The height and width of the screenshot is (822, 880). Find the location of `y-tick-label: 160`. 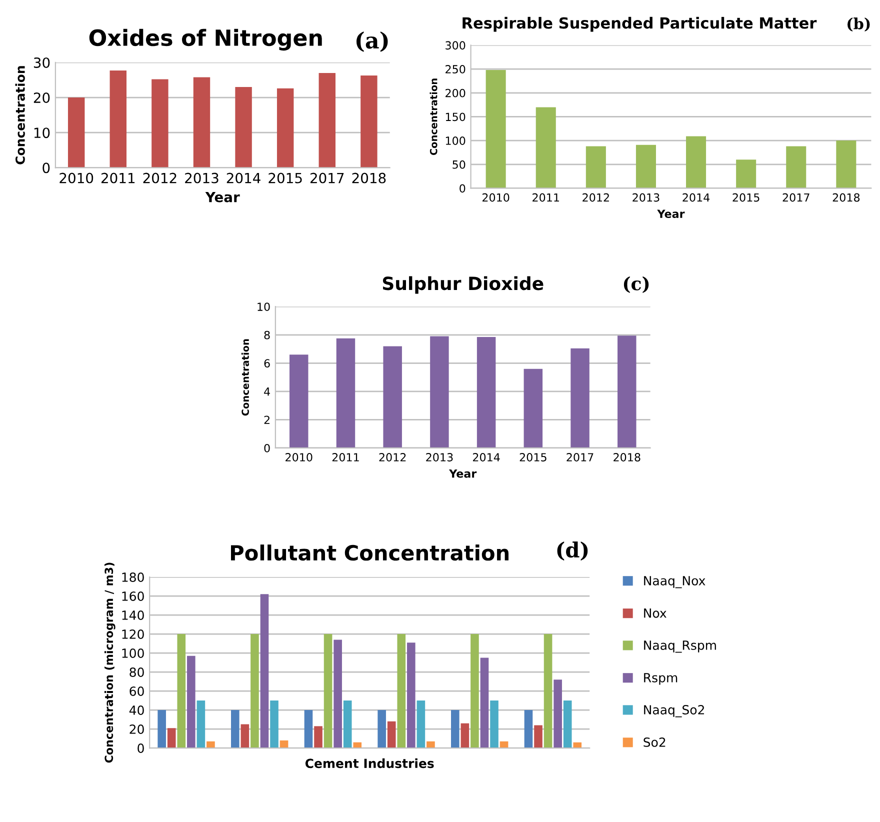

y-tick-label: 160 is located at coordinates (133, 596).